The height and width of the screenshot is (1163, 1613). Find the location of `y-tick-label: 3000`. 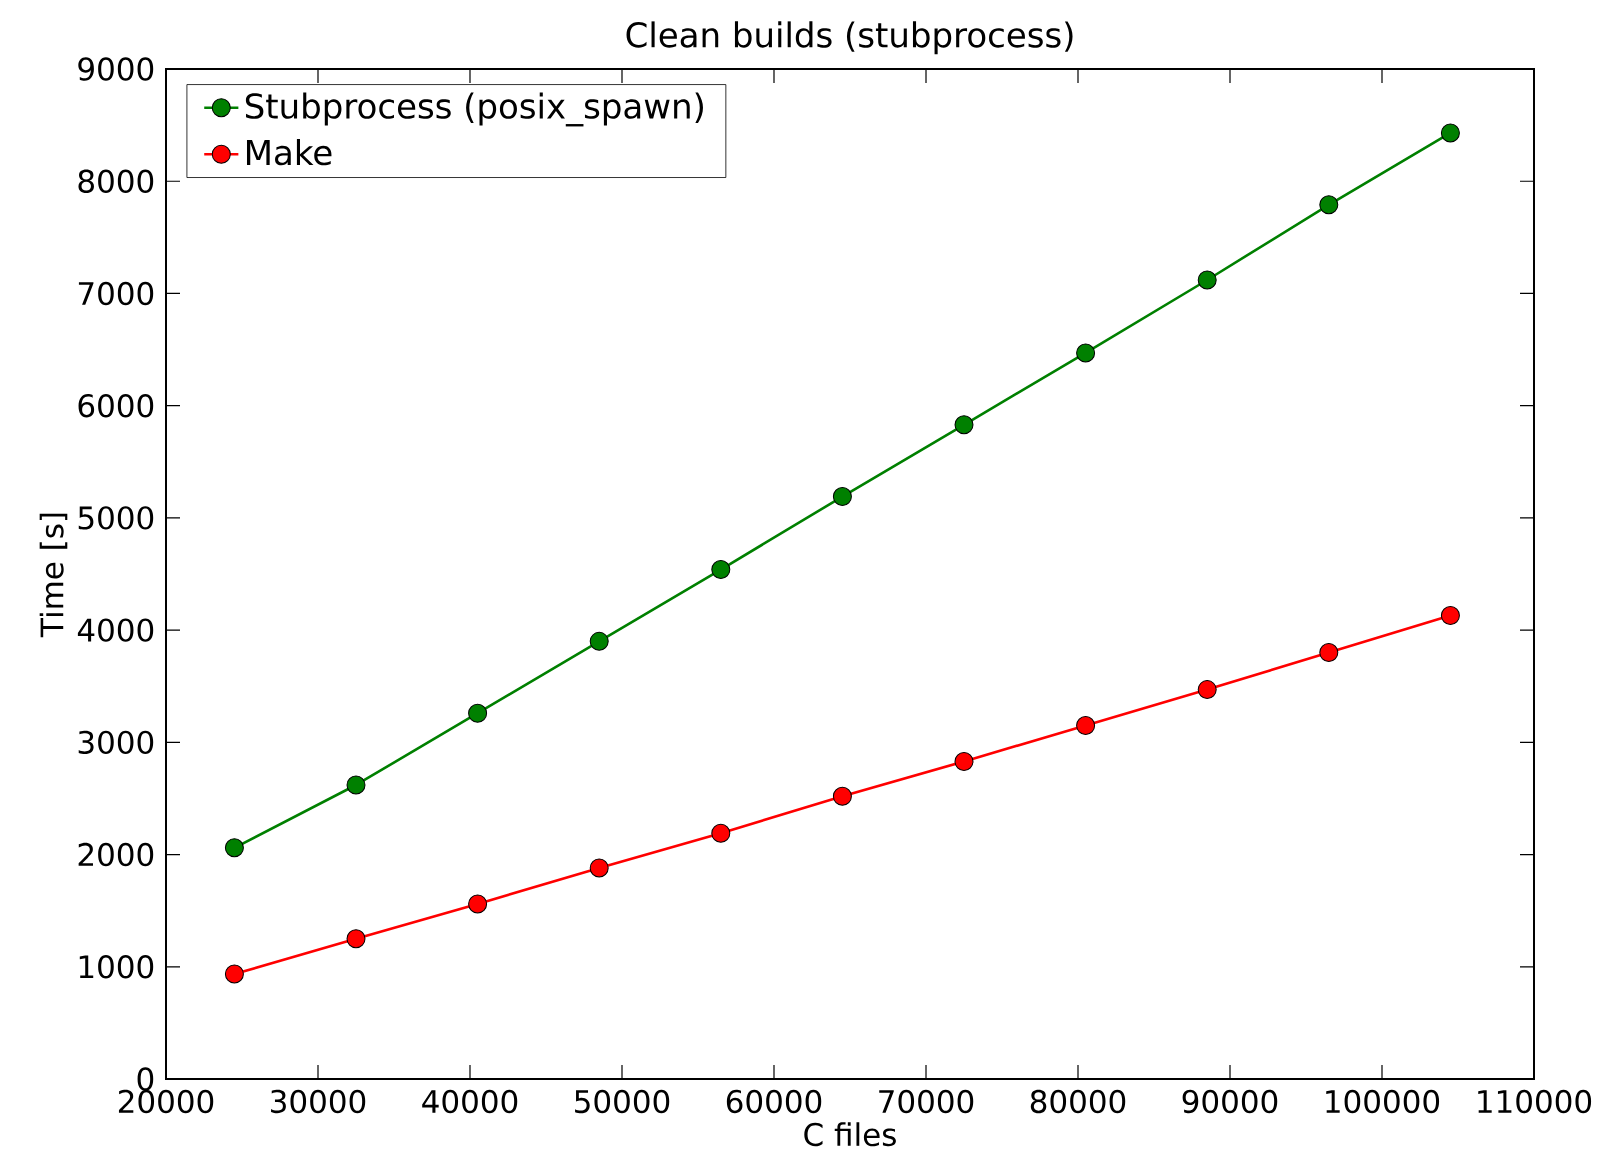

y-tick-label: 3000 is located at coordinates (116, 742).